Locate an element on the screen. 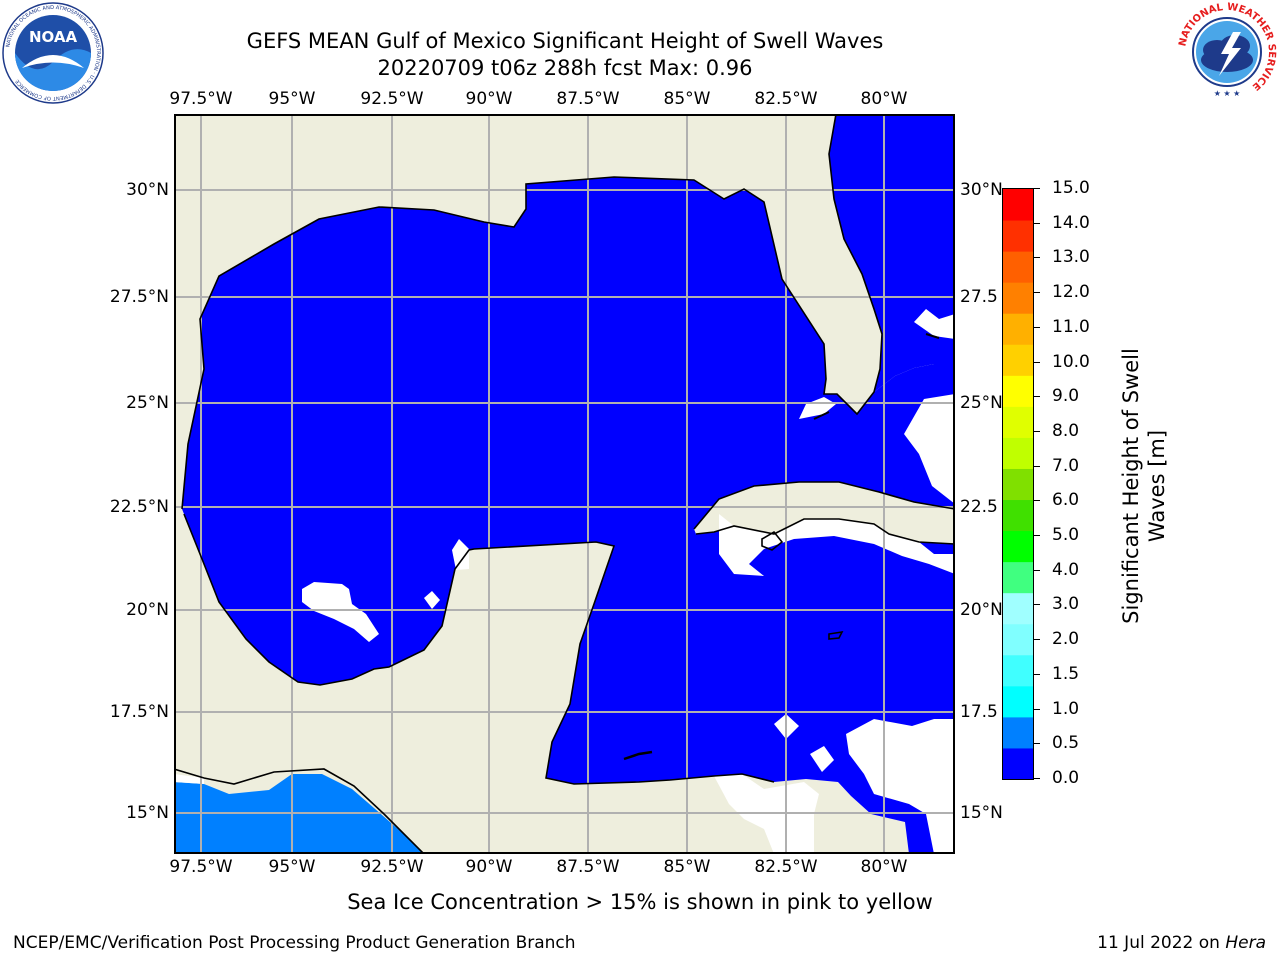 This screenshot has width=1280, height=960. colorbar-tick-label: 9.0 is located at coordinates (1066, 396).